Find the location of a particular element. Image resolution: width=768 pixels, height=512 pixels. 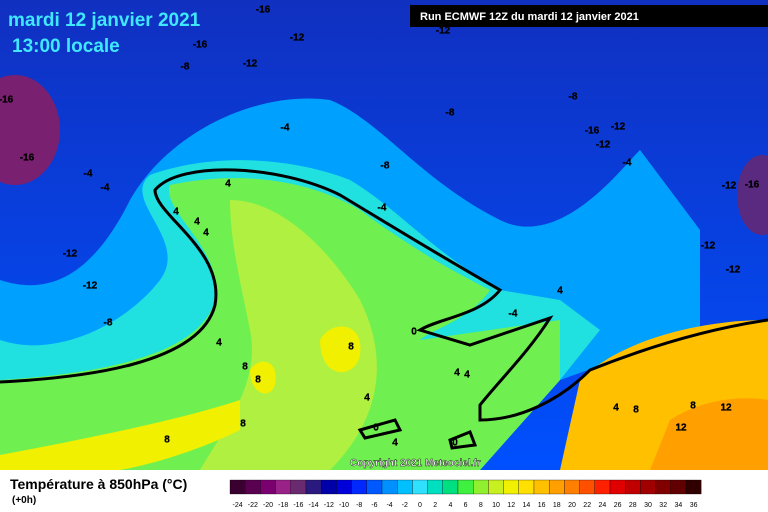

colorbar-label: 24 is located at coordinates (603, 505).